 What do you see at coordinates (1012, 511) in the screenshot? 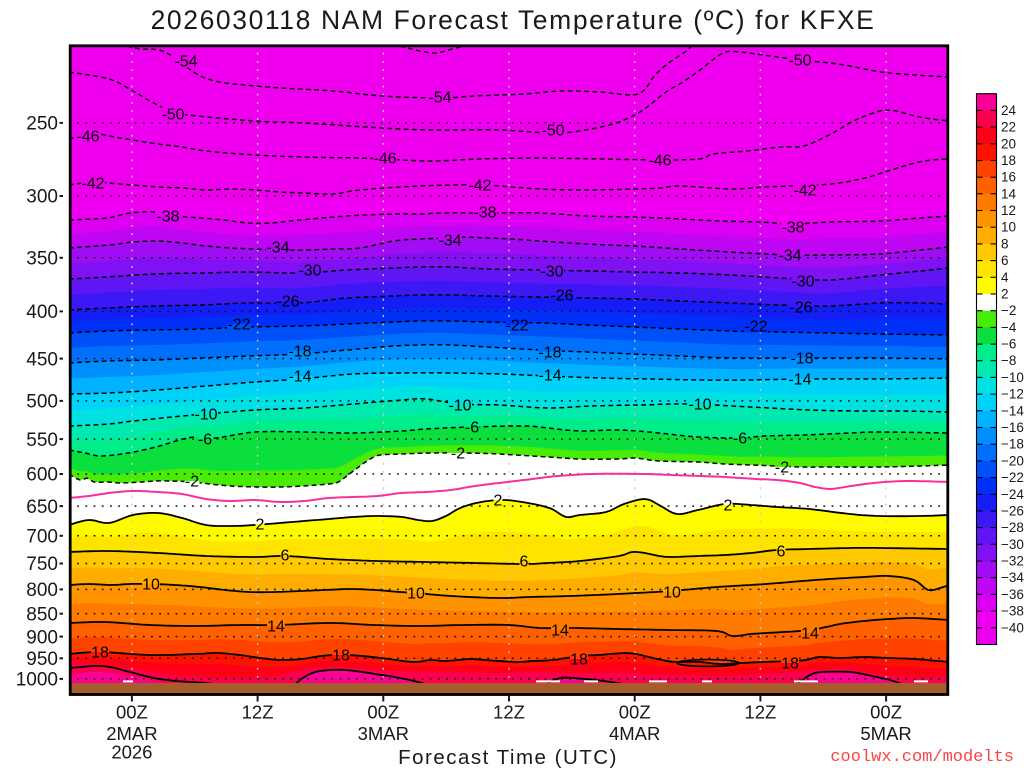
I see `svg-text: −26` at bounding box center [1012, 511].